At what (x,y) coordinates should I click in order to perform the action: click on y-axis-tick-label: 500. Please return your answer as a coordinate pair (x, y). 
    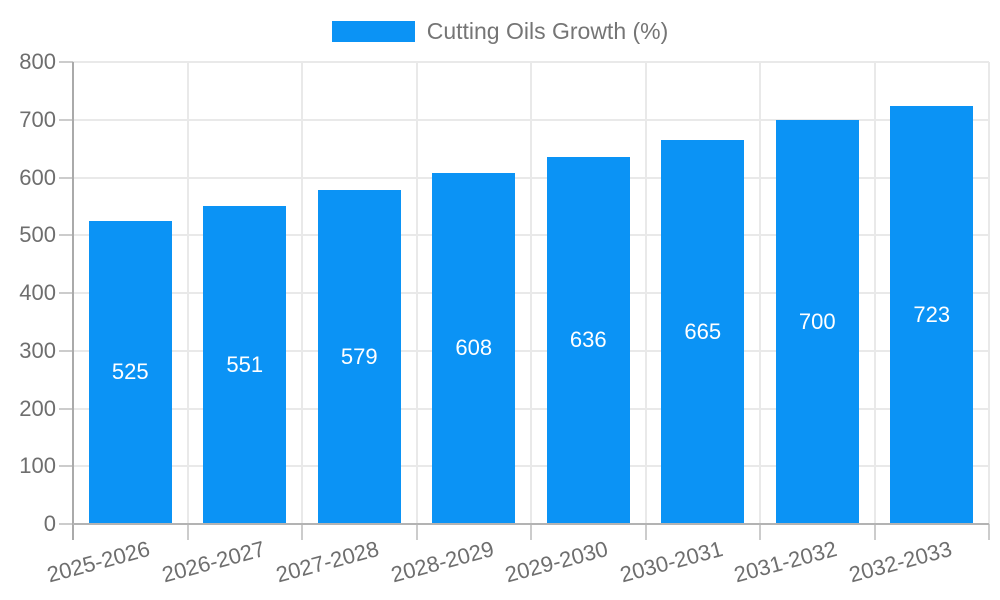
    Looking at the image, I should click on (37, 235).